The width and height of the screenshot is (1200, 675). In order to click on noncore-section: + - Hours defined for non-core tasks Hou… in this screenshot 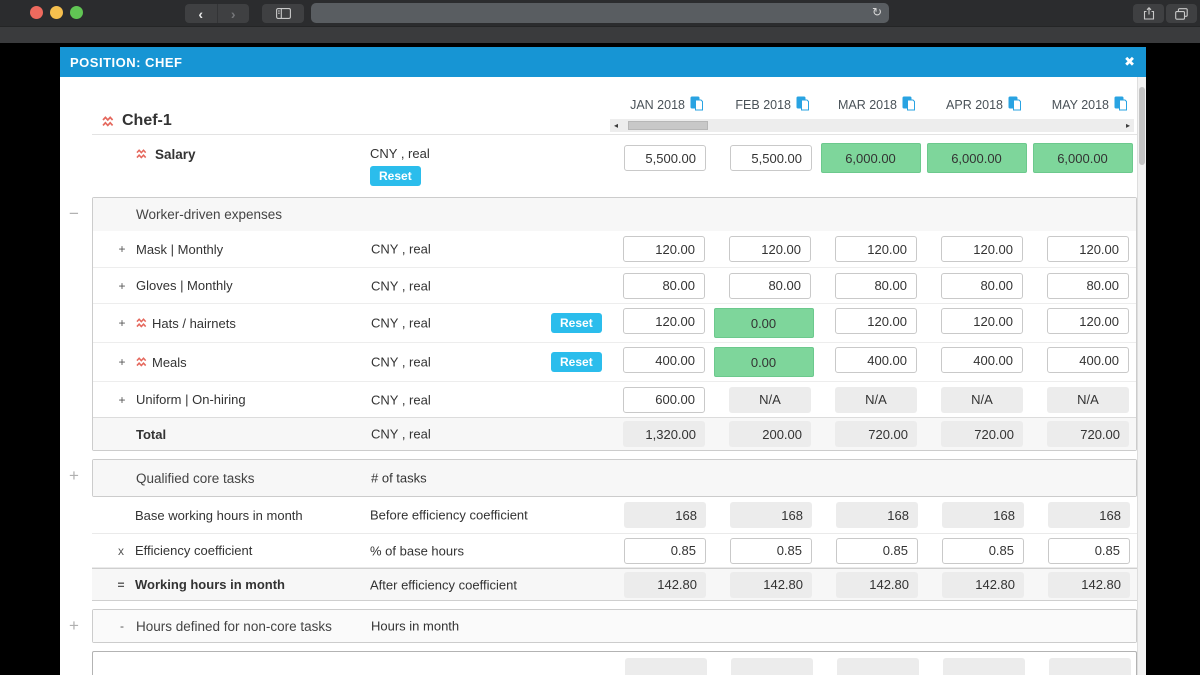, I will do `click(603, 626)`.